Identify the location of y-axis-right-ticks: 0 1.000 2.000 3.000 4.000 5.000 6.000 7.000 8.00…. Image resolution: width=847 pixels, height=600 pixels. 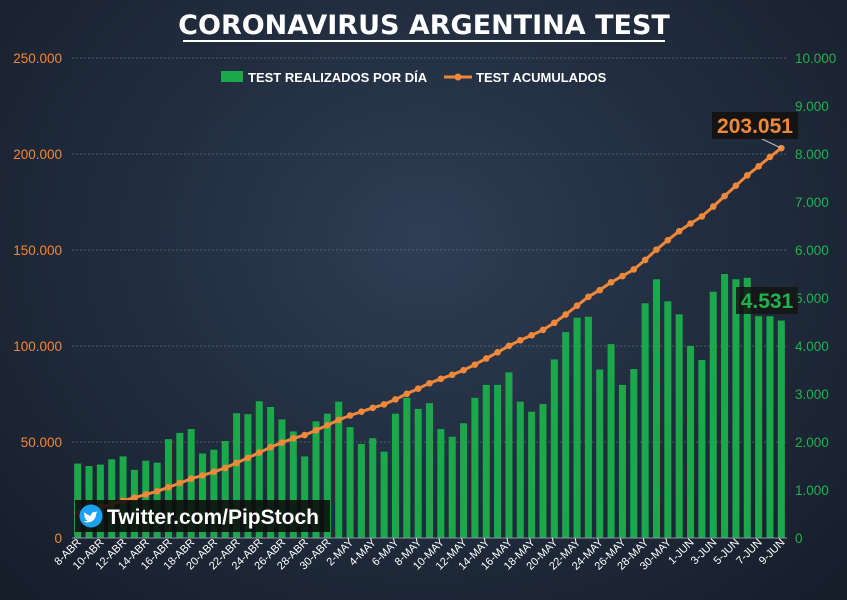
(815, 298).